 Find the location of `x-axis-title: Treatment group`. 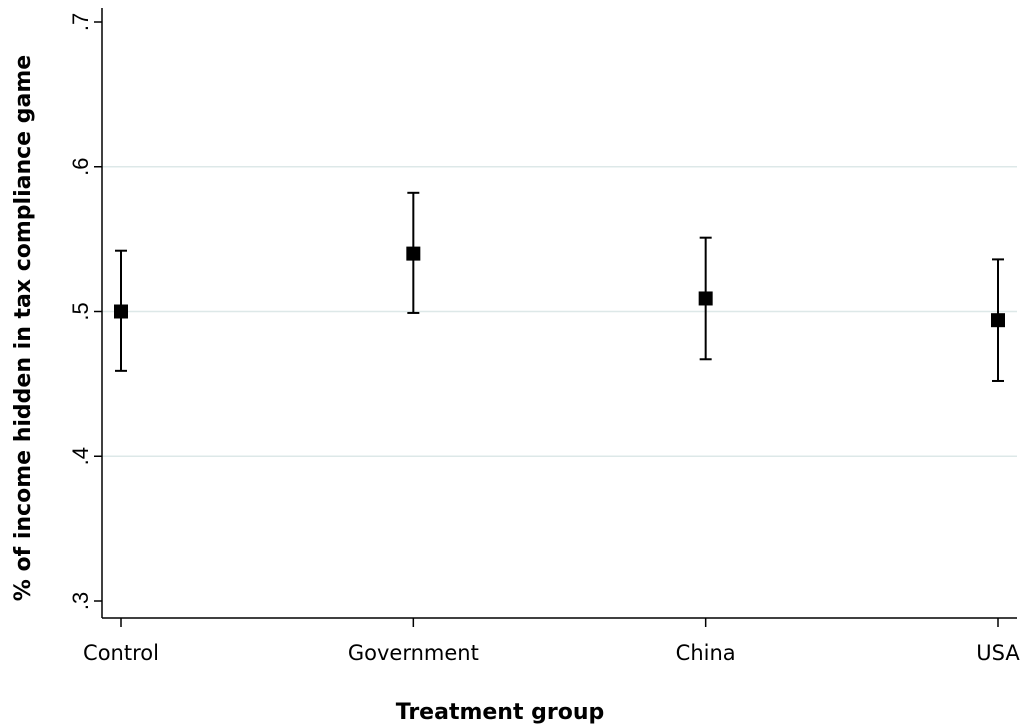

x-axis-title: Treatment group is located at coordinates (500, 712).